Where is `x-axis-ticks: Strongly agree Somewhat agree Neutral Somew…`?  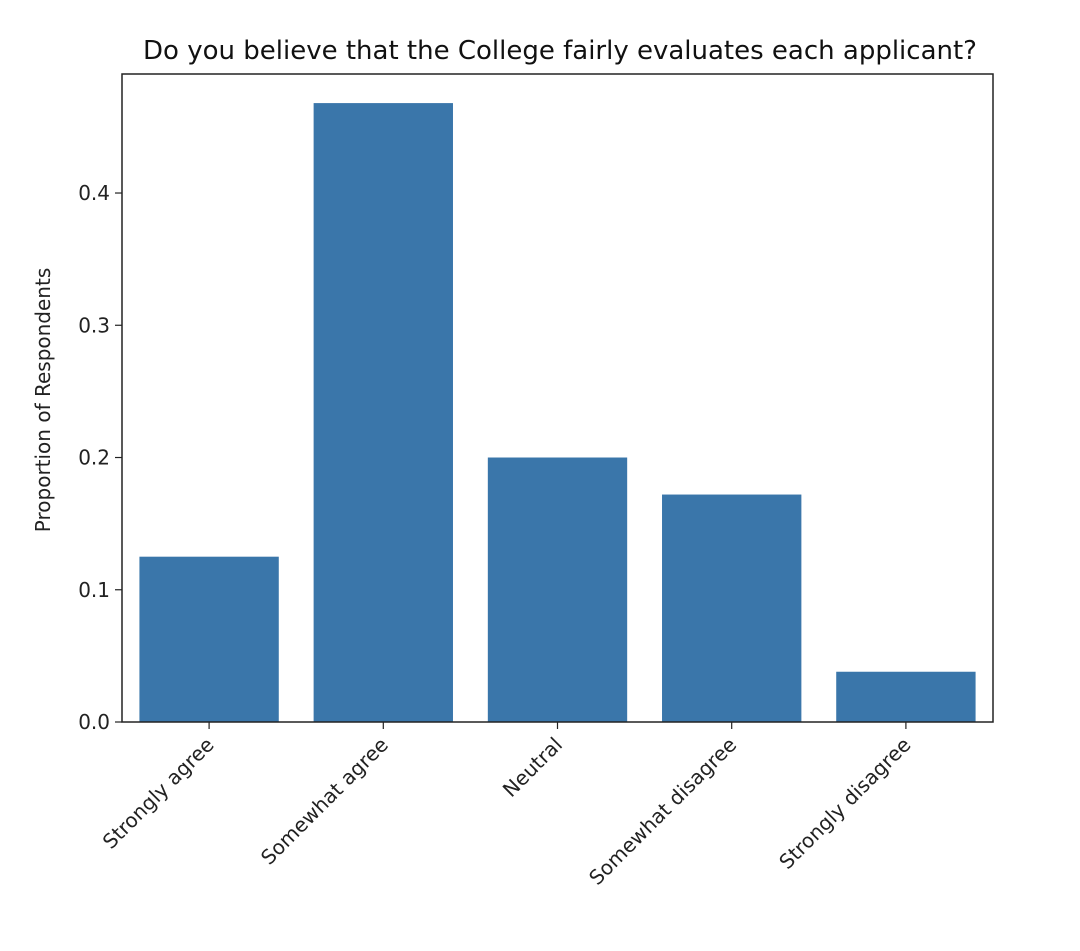 x-axis-ticks: Strongly agree Somewhat agree Neutral Somew… is located at coordinates (506, 806).